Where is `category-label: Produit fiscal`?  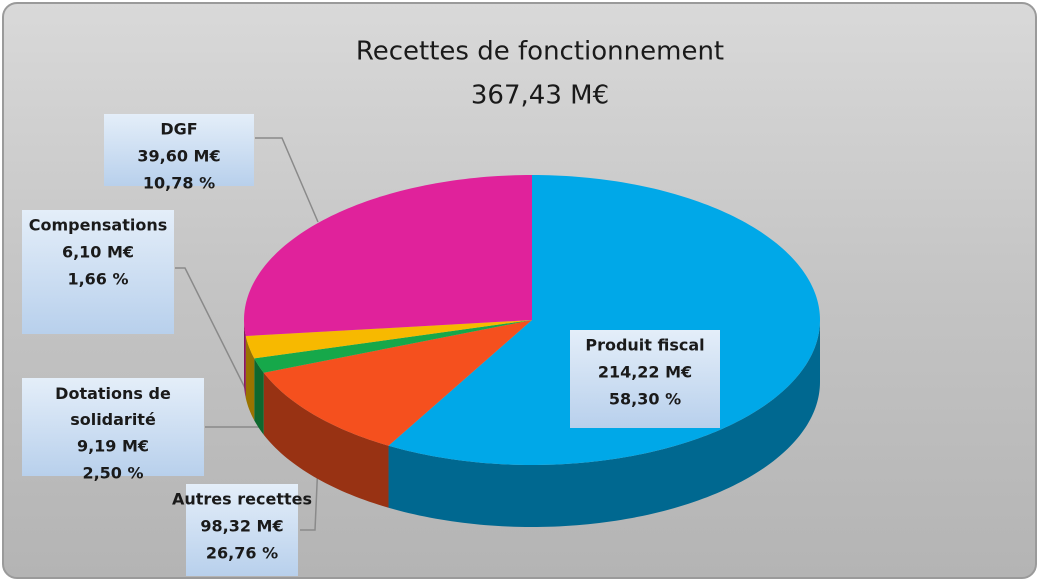
category-label: Produit fiscal is located at coordinates (644, 345).